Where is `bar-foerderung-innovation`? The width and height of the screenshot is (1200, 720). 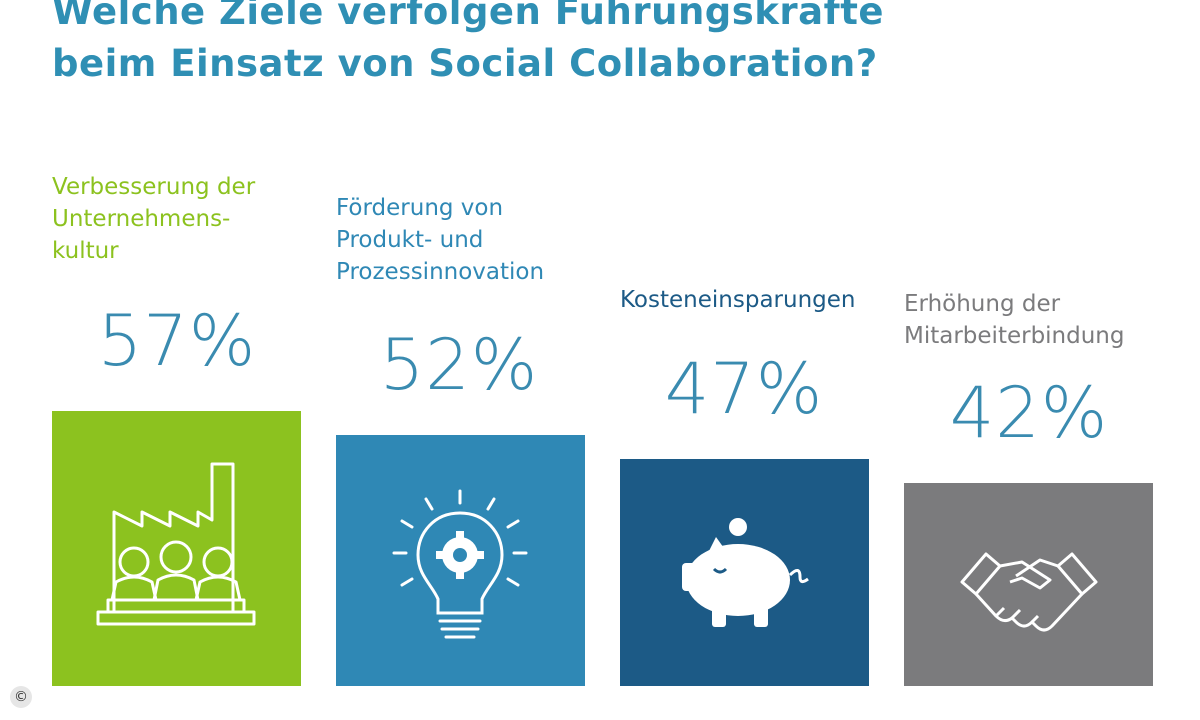 bar-foerderung-innovation is located at coordinates (460, 560).